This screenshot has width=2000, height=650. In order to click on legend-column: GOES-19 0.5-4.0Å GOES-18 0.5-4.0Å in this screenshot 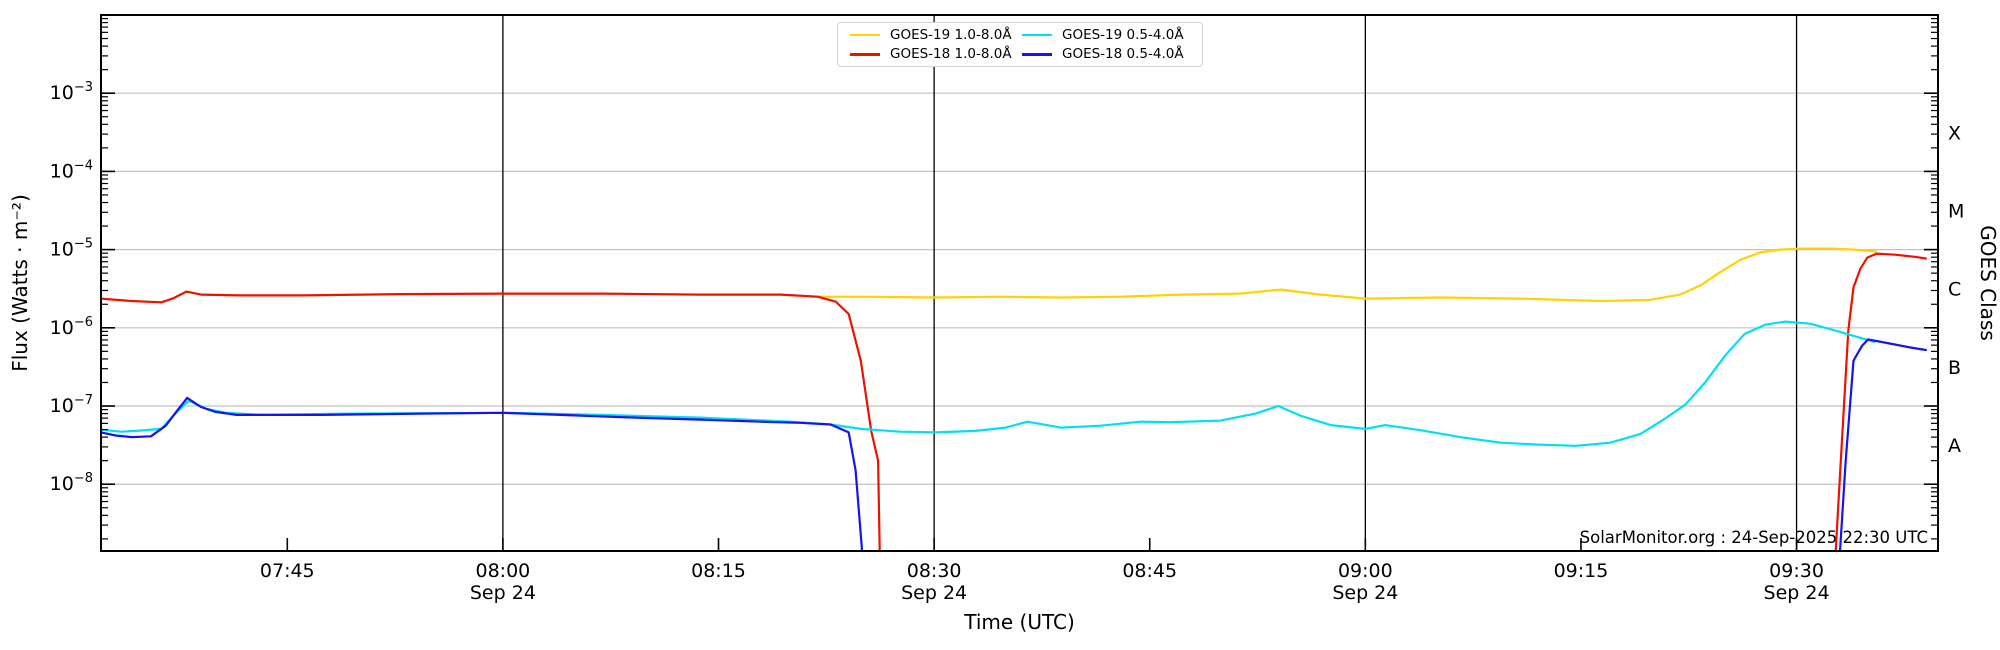, I will do `click(1108, 44)`.